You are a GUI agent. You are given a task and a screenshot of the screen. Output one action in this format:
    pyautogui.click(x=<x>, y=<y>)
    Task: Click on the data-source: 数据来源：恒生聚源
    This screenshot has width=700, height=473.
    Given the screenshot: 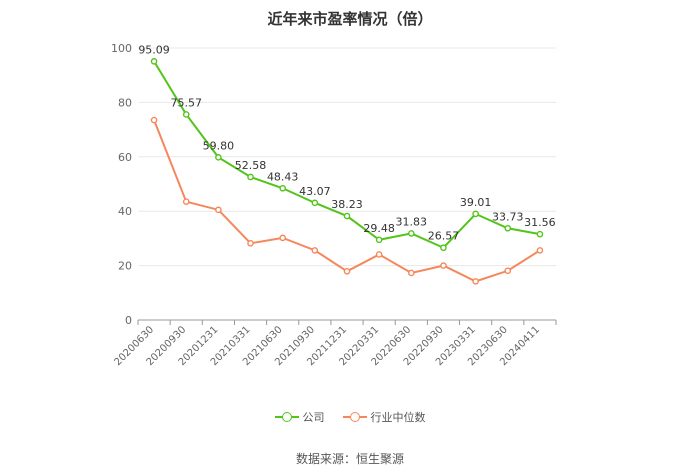 What is the action you would take?
    pyautogui.click(x=349, y=459)
    